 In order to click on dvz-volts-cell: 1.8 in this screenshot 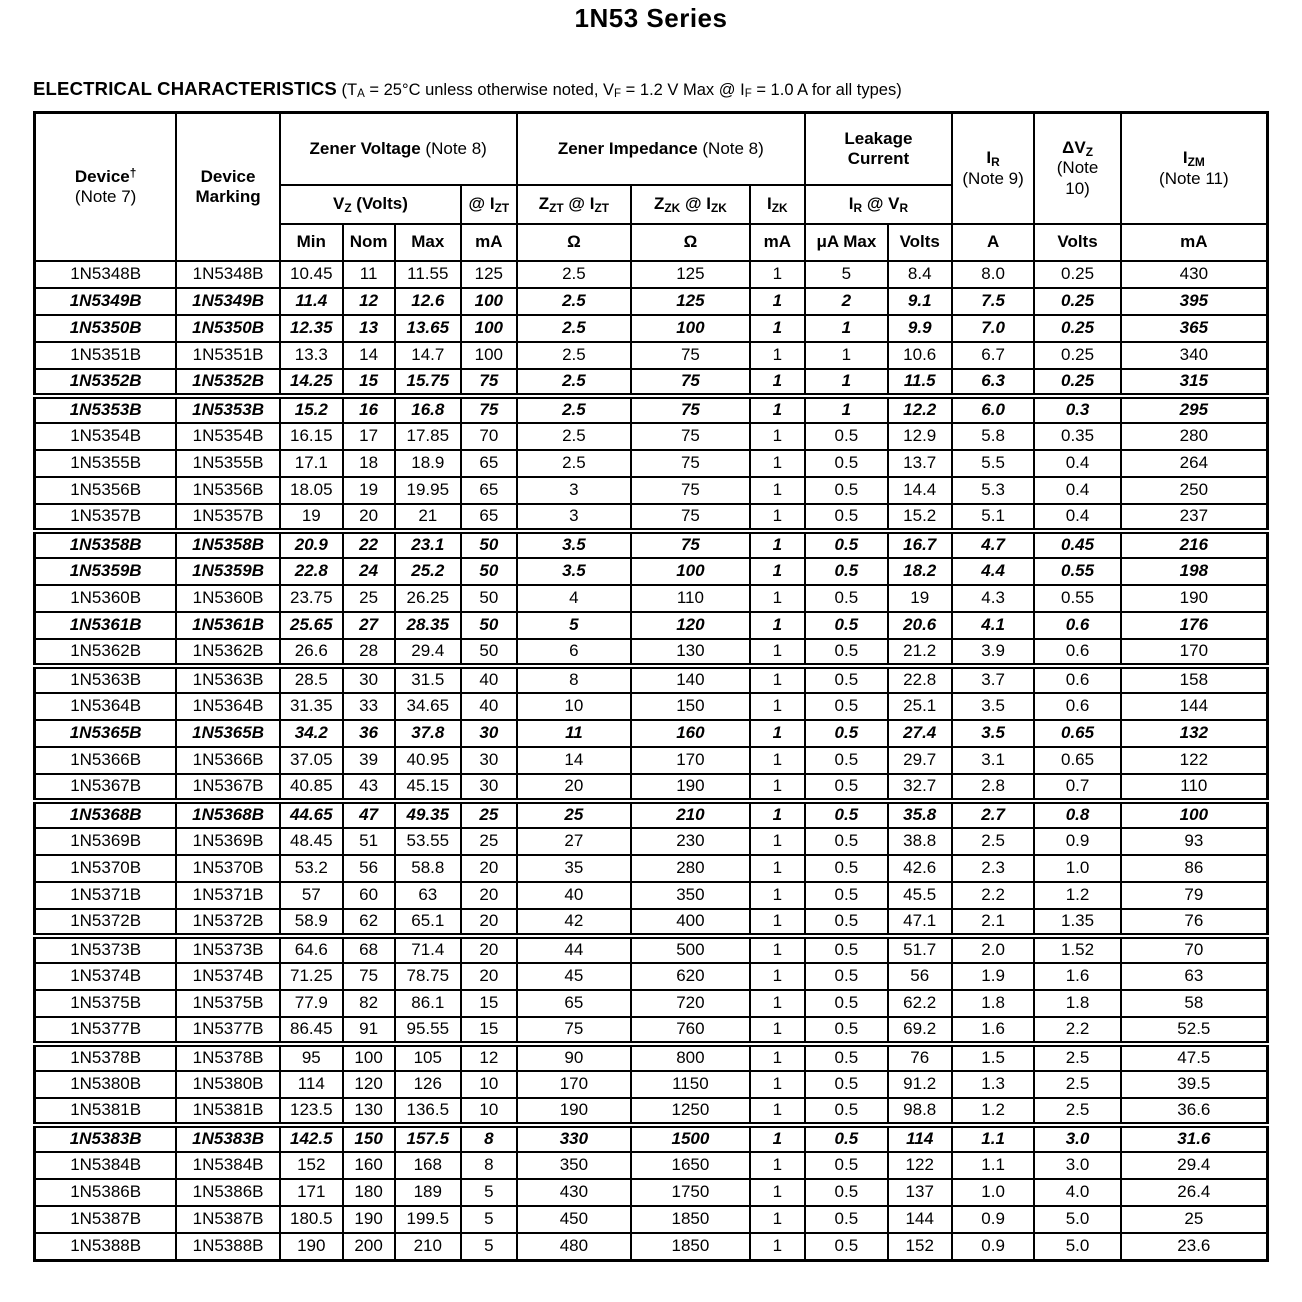, I will do `click(1077, 1003)`.